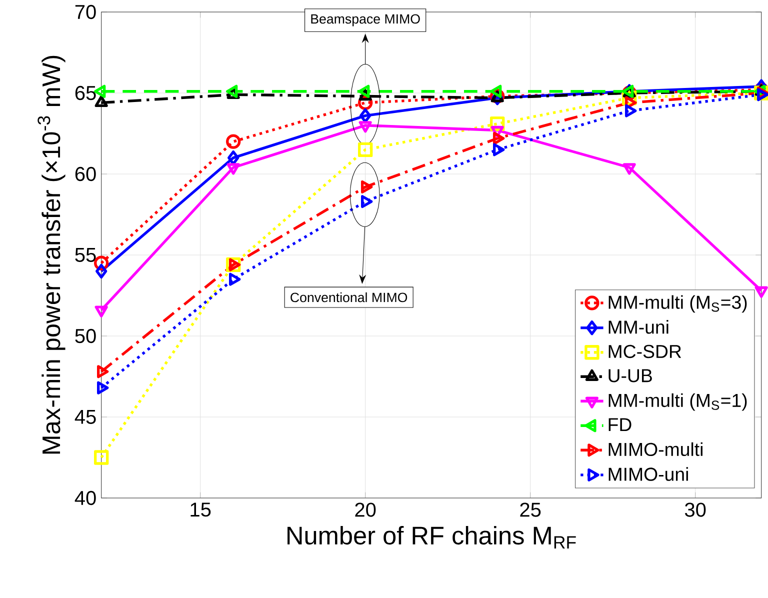  Describe the element at coordinates (620, 425) in the screenshot. I see `legend-label: FD` at that location.